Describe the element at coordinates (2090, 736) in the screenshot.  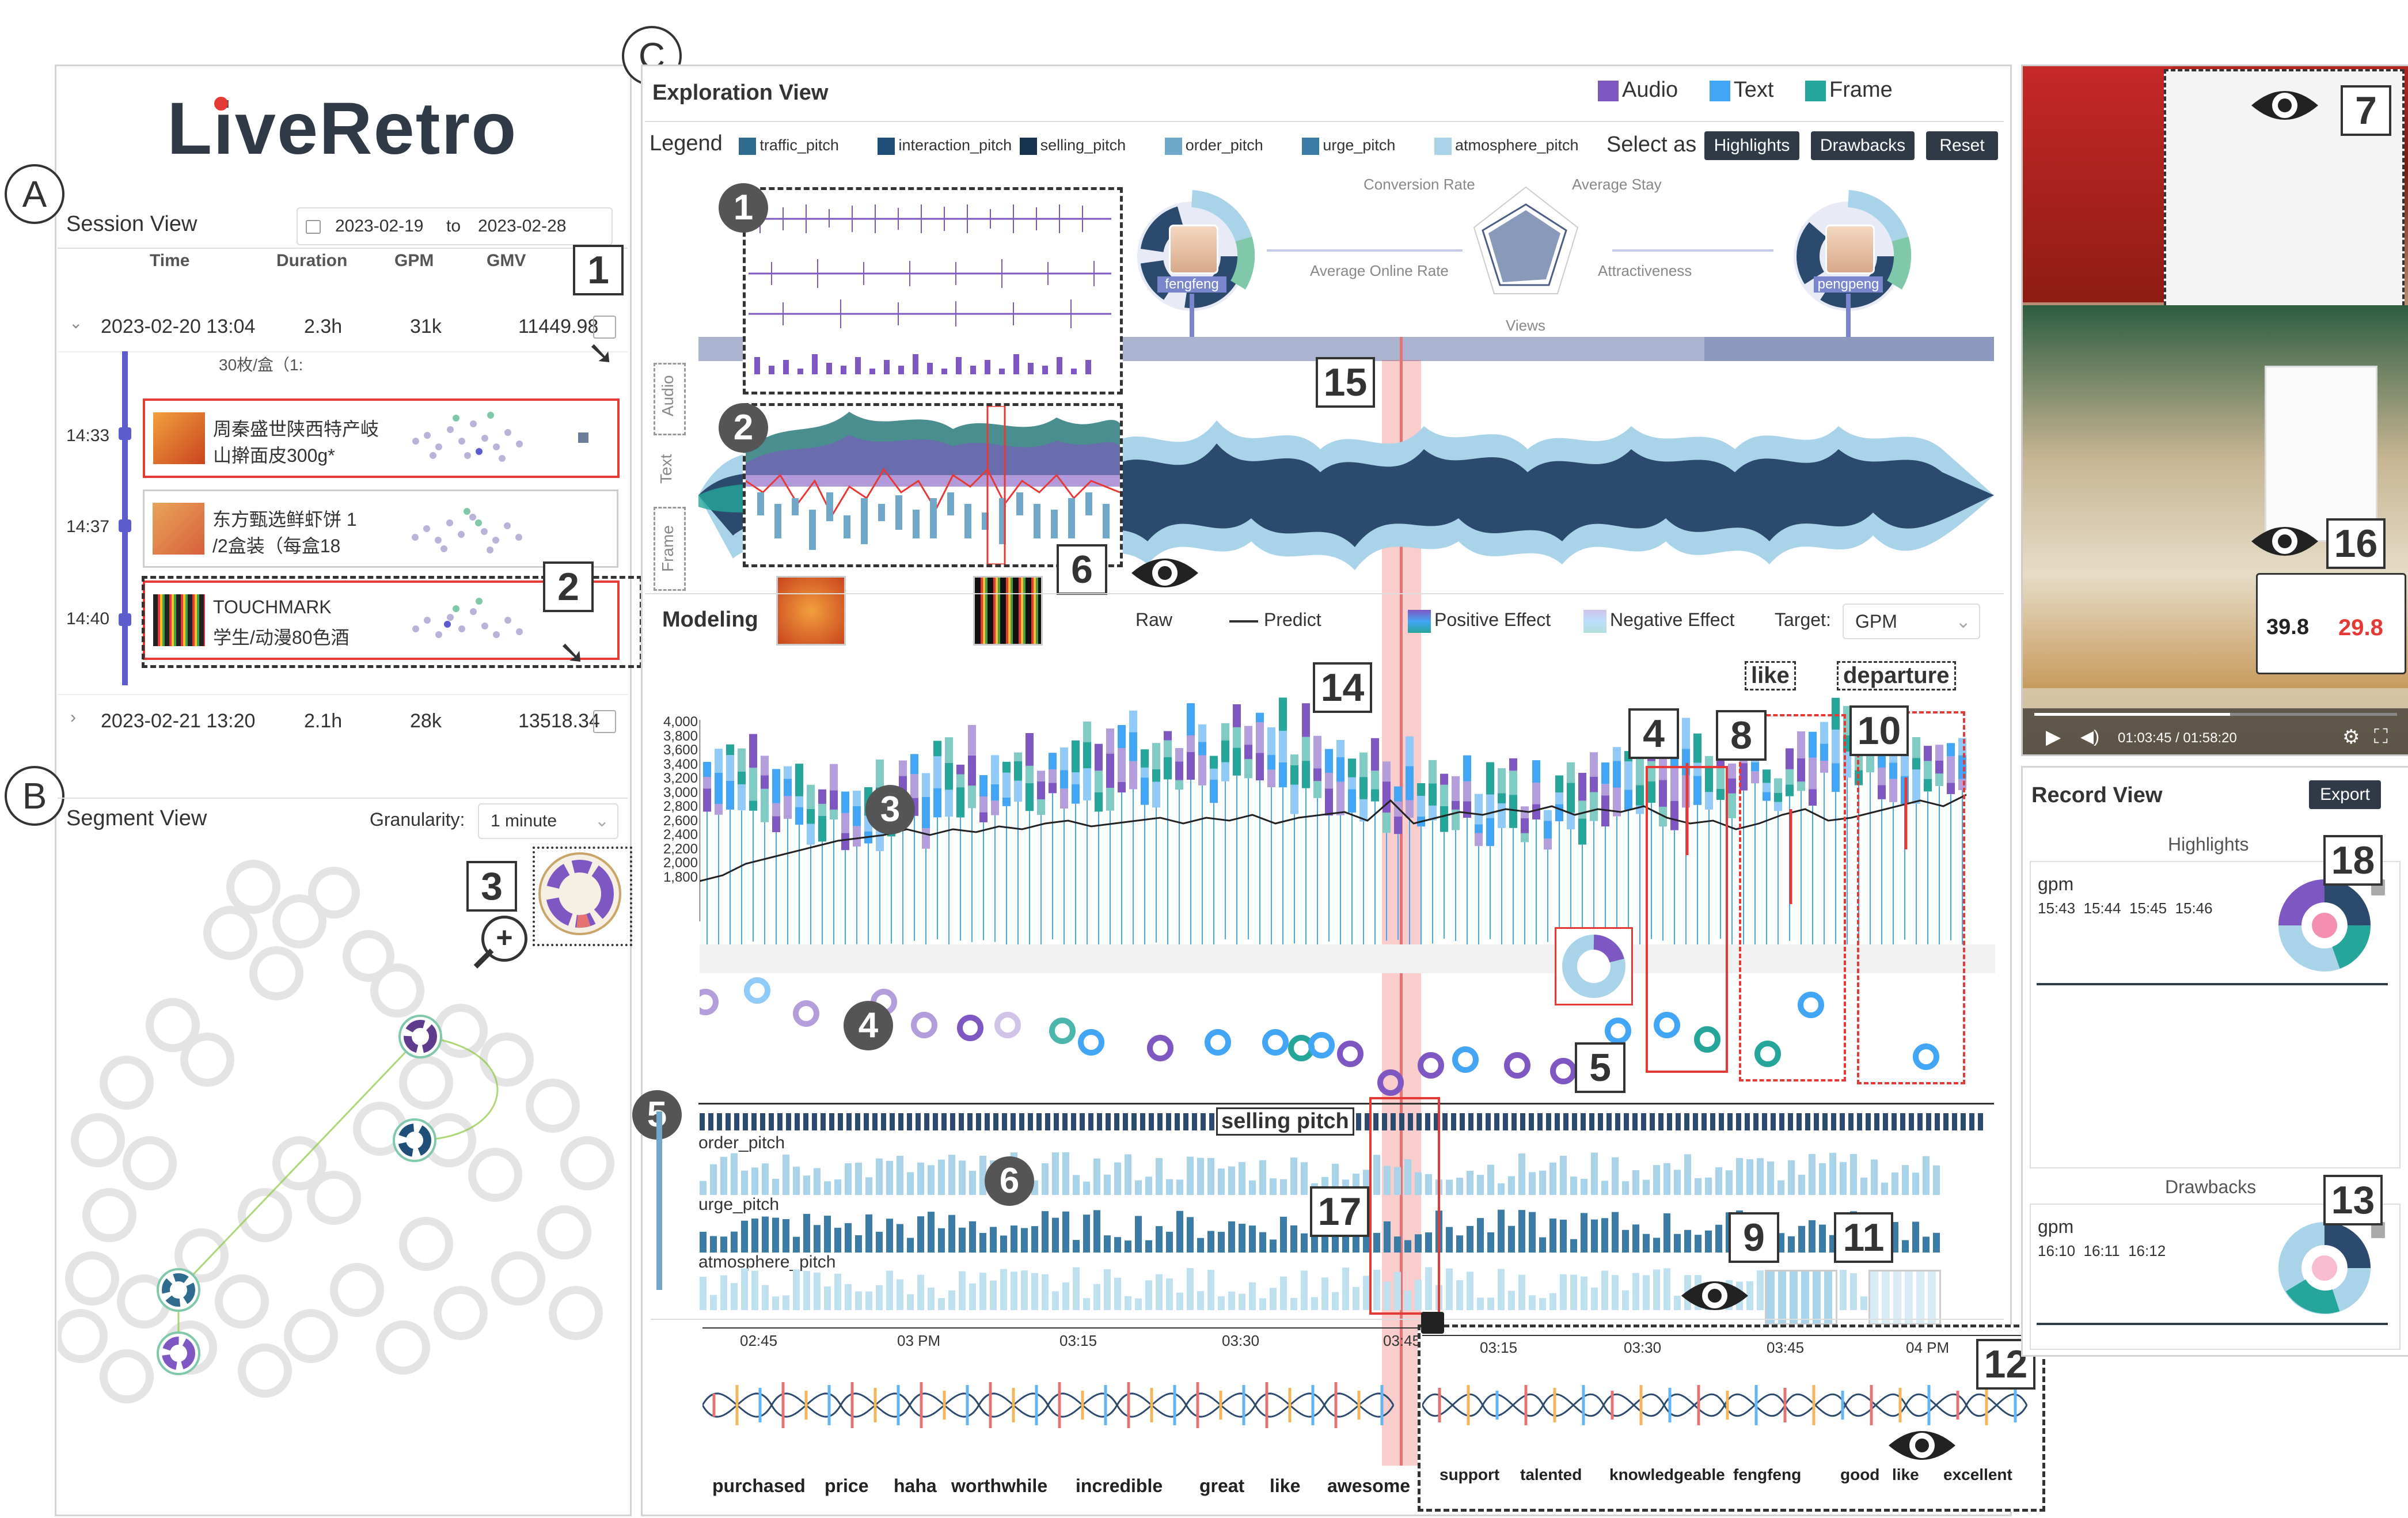
I see `volume-icon: ◀)` at that location.